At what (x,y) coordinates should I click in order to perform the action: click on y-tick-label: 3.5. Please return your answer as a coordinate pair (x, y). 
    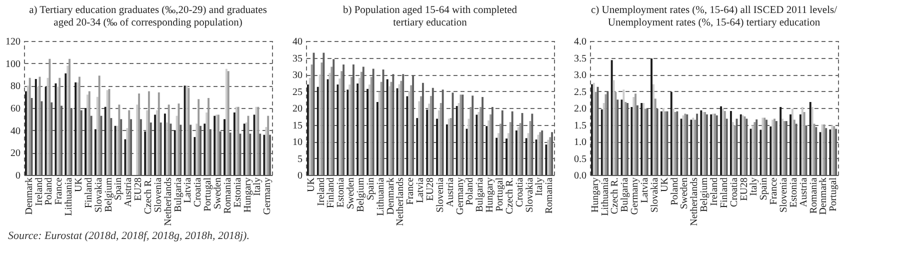
    Looking at the image, I should click on (580, 58).